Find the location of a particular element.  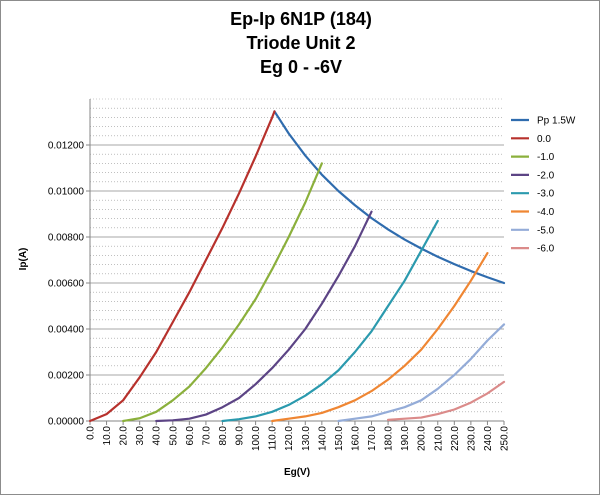

x-tick-label: 130.0 is located at coordinates (306, 438).